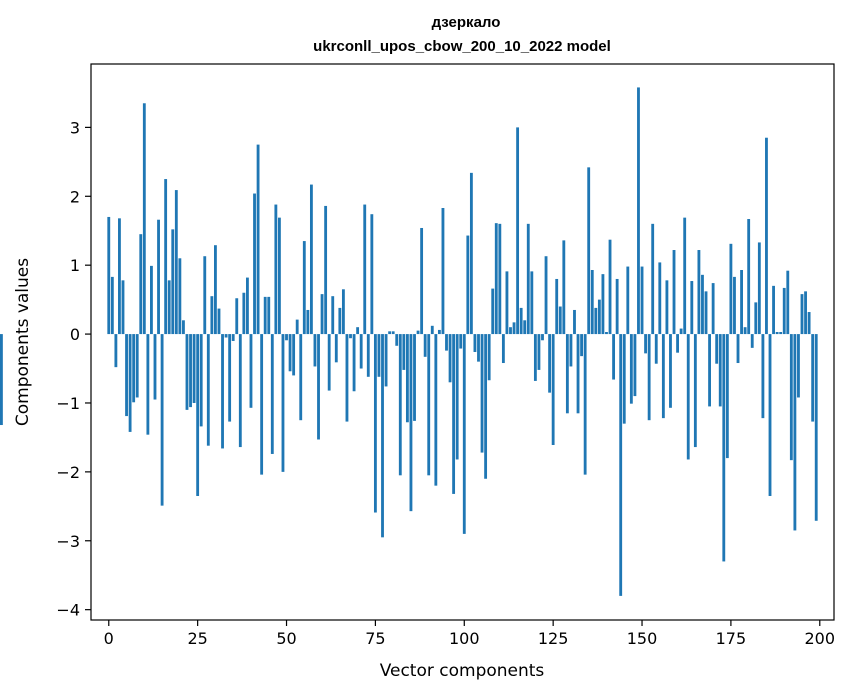 Image resolution: width=847 pixels, height=696 pixels. Describe the element at coordinates (466, 22) in the screenshot. I see `chart-title: дзеркало` at that location.